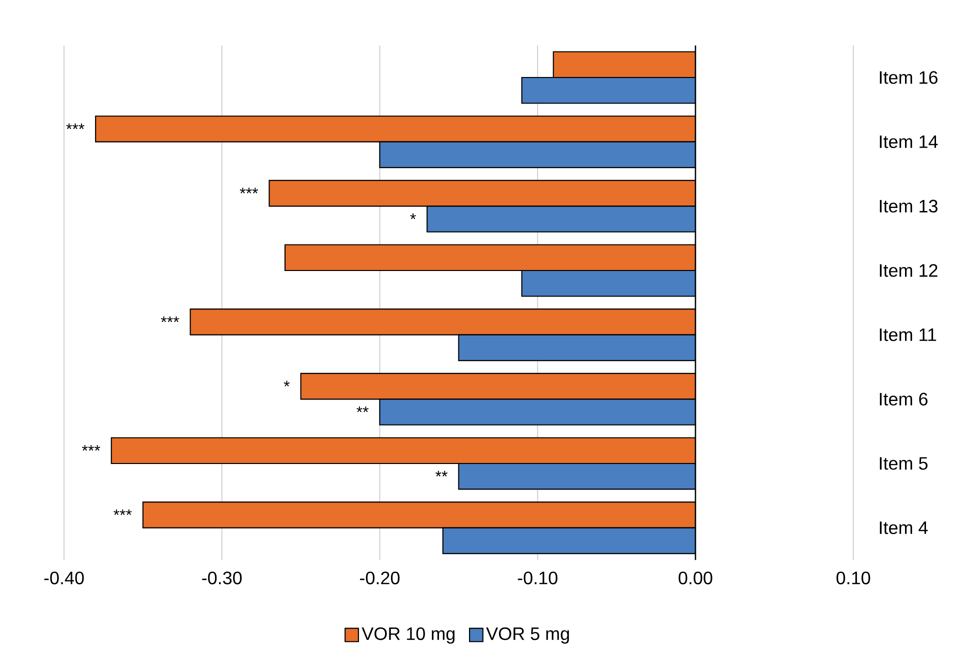 Image resolution: width=958 pixels, height=672 pixels. Describe the element at coordinates (904, 399) in the screenshot. I see `y-tick-label: Item 6` at that location.